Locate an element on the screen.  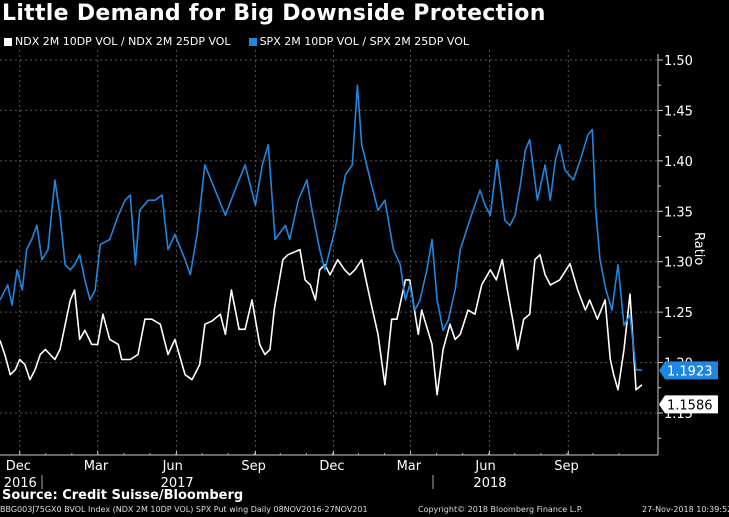
legend-label-ndx: NDX 2M 10DP VOL / NDX 2M 25DP VOL is located at coordinates (123, 41).